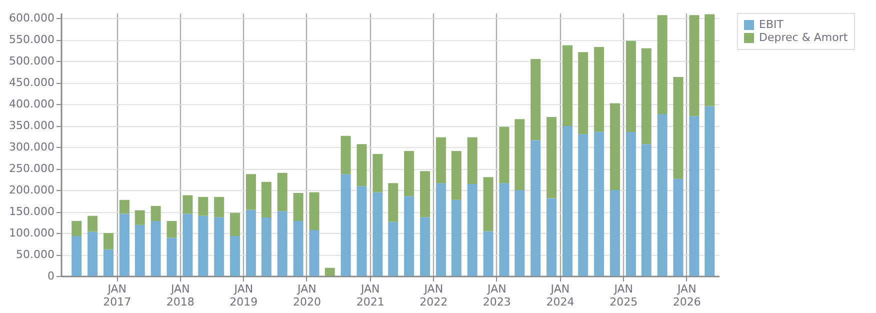  Describe the element at coordinates (624, 295) in the screenshot. I see `x-tick-label: JAN 2025` at that location.